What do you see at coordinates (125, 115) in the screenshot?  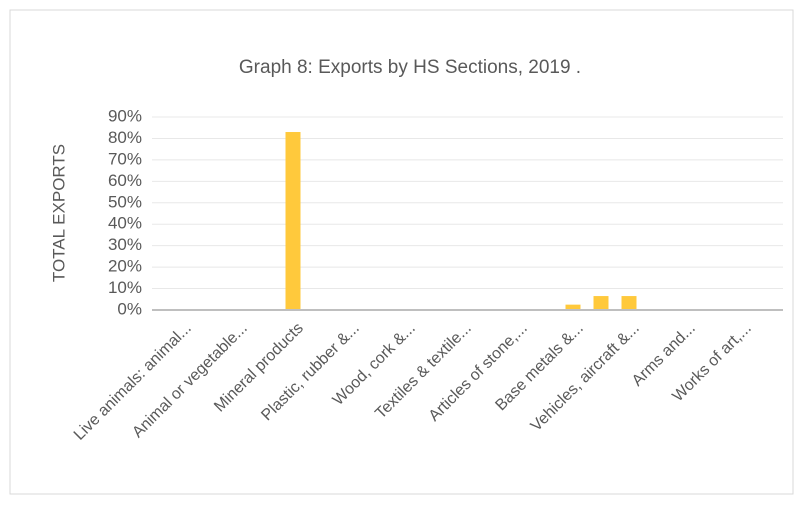 I see `y-tick-label: 90%` at bounding box center [125, 115].